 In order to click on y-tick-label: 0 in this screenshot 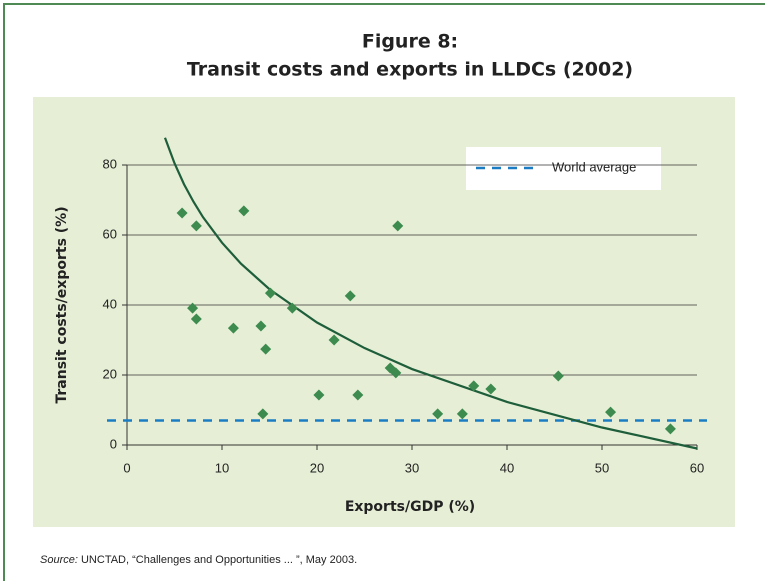, I will do `click(113, 443)`.